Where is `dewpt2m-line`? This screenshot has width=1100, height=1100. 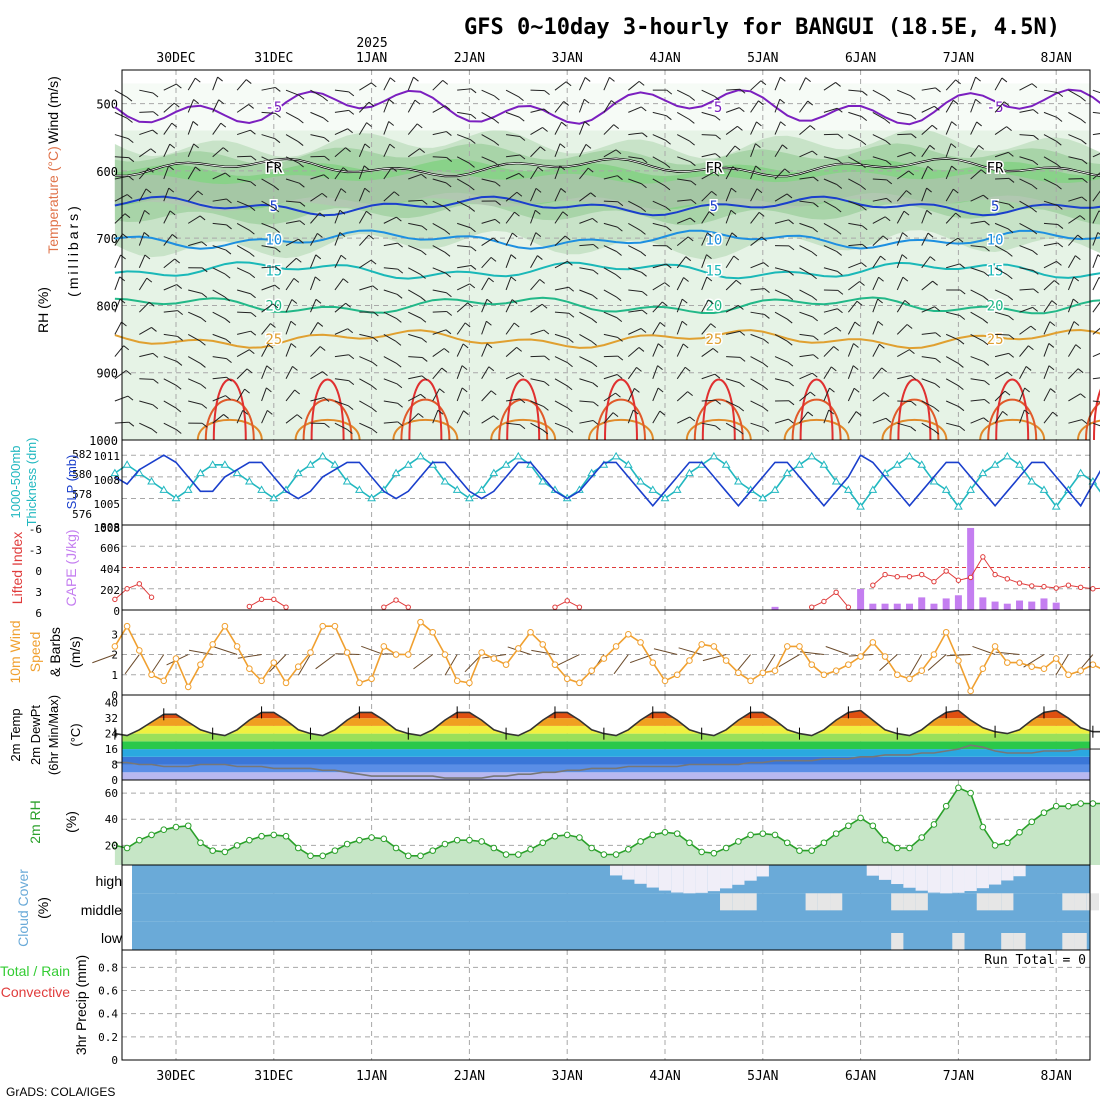
dewpt2m-line is located at coordinates (607, 761).